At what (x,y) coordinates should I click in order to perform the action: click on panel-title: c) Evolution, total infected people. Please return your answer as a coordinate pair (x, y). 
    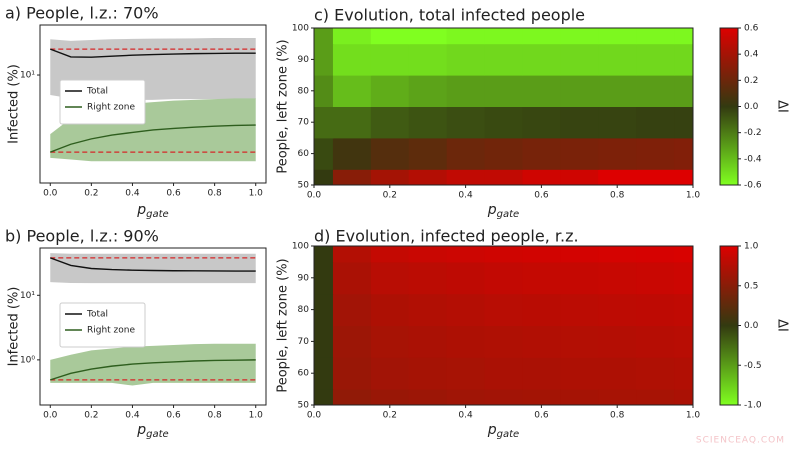
    Looking at the image, I should click on (449, 15).